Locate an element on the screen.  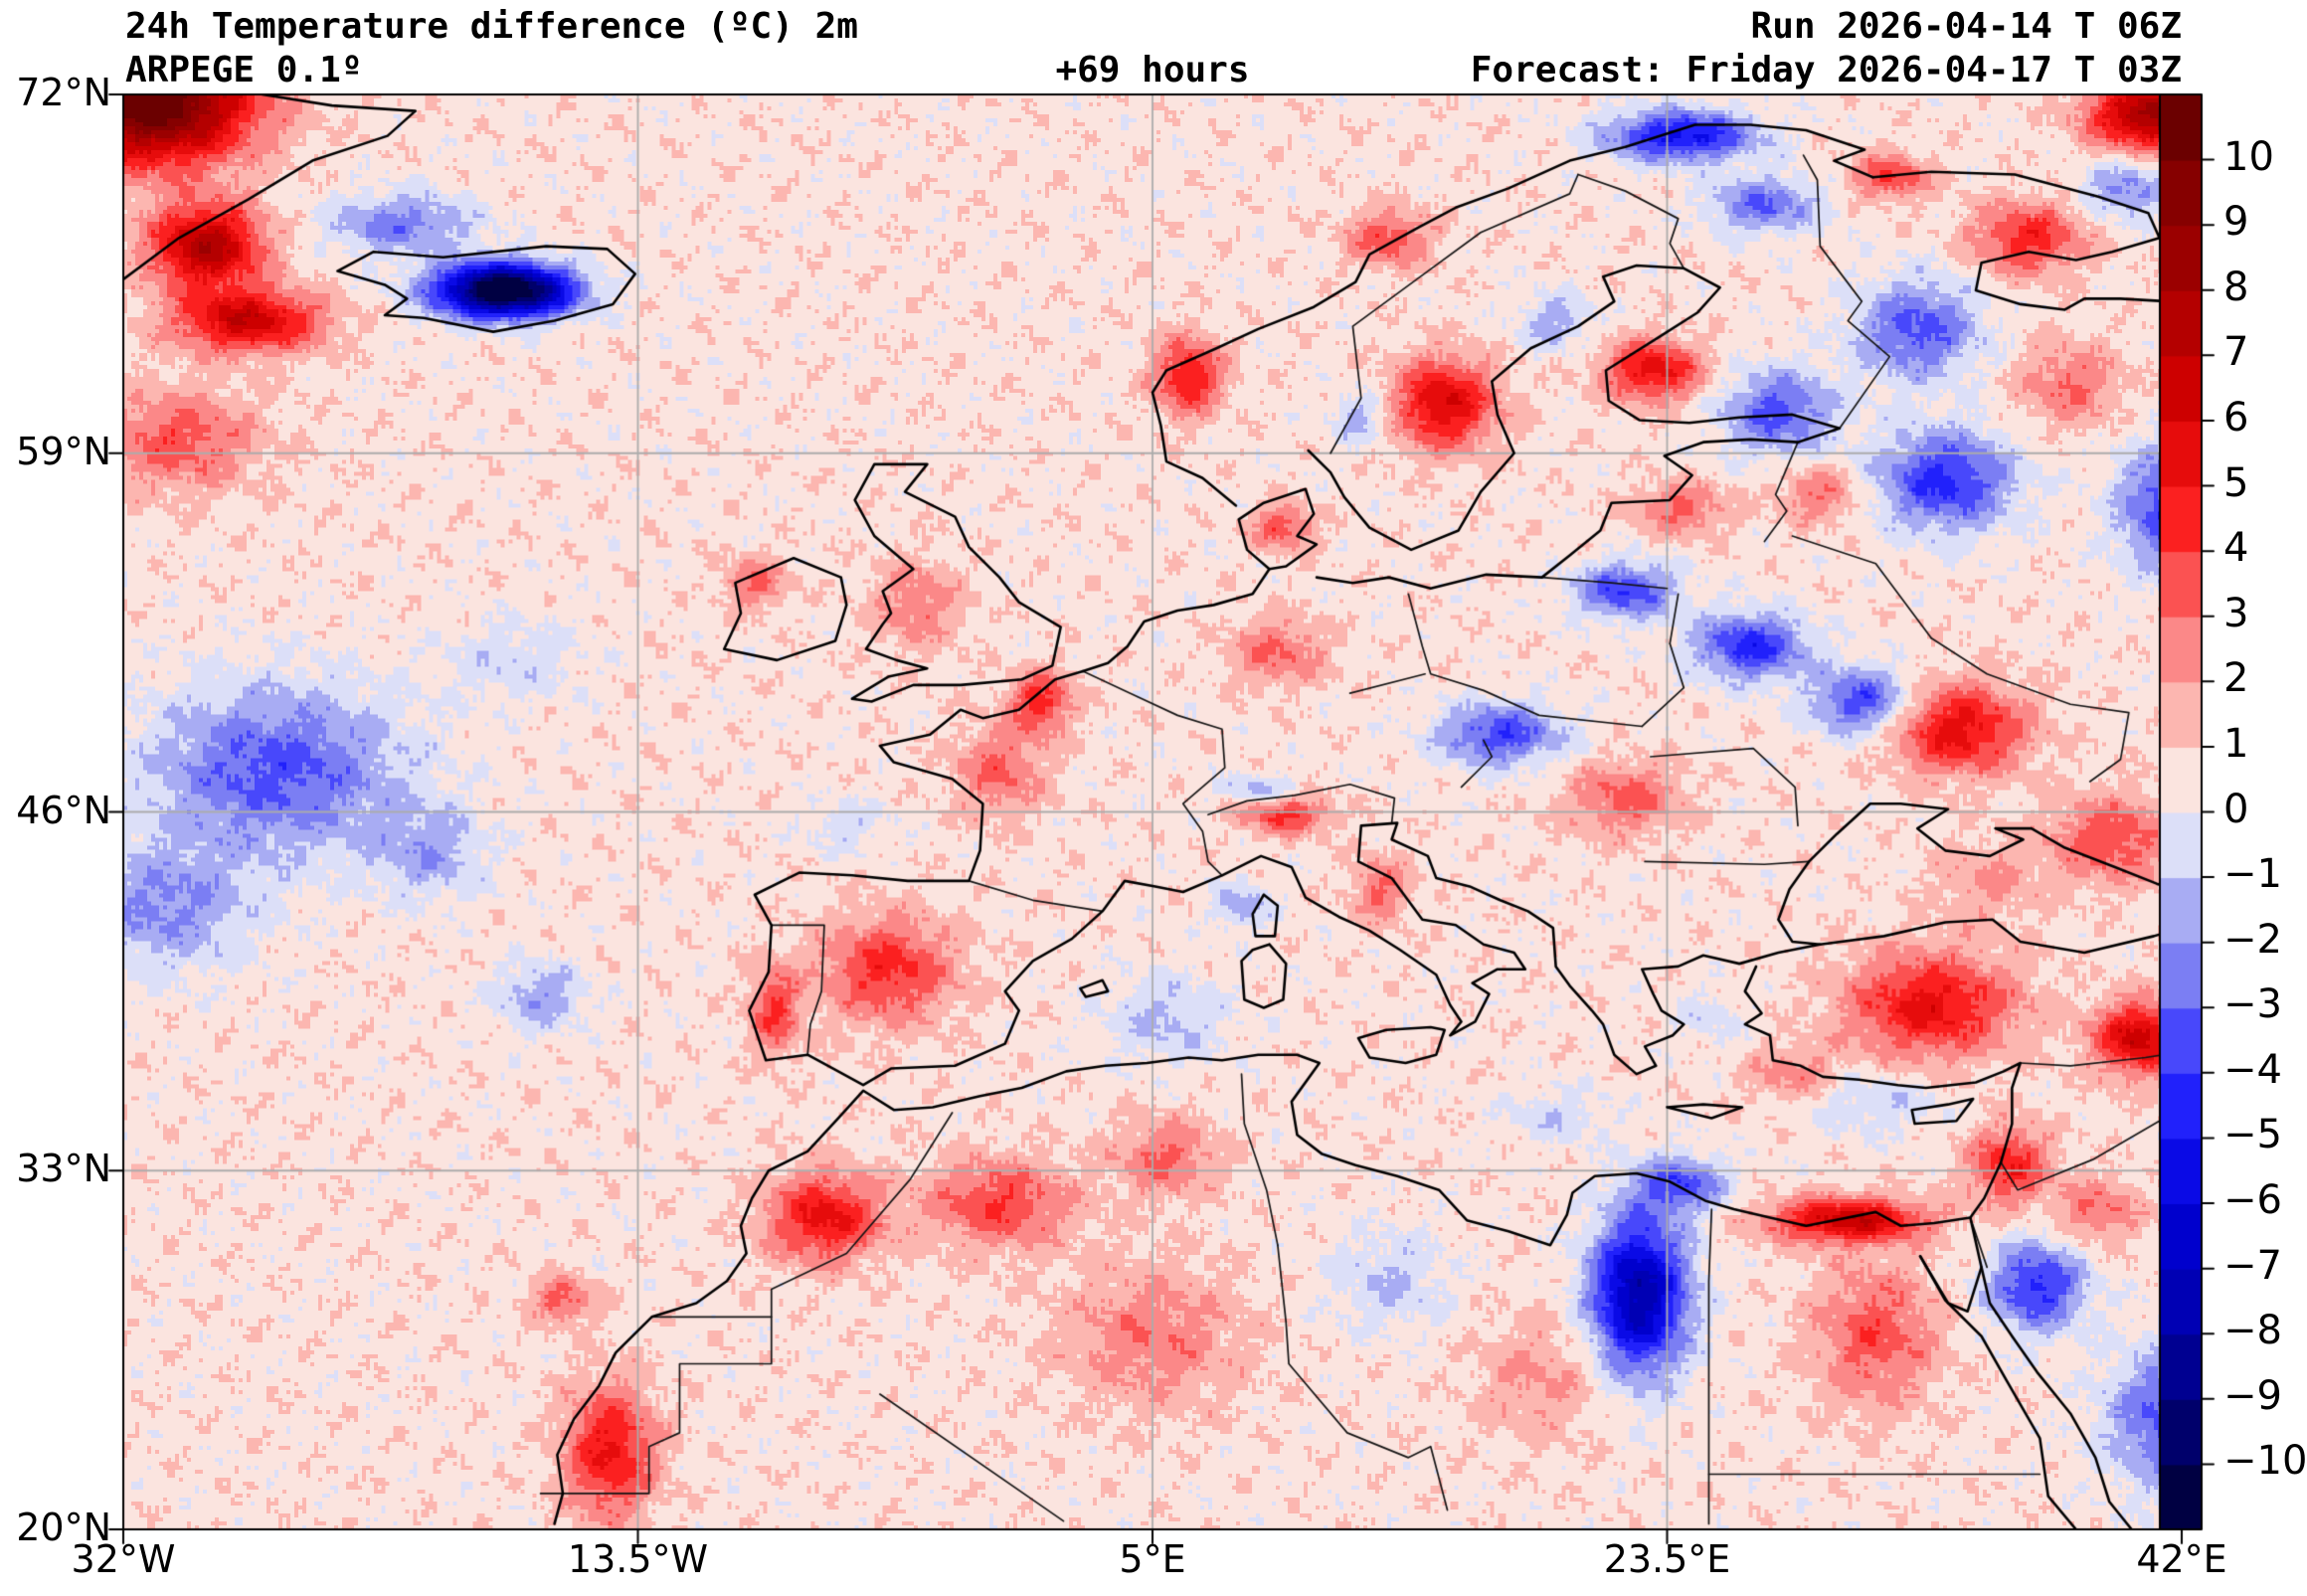
x-axis-tick-label: 5°E is located at coordinates (1152, 1559).